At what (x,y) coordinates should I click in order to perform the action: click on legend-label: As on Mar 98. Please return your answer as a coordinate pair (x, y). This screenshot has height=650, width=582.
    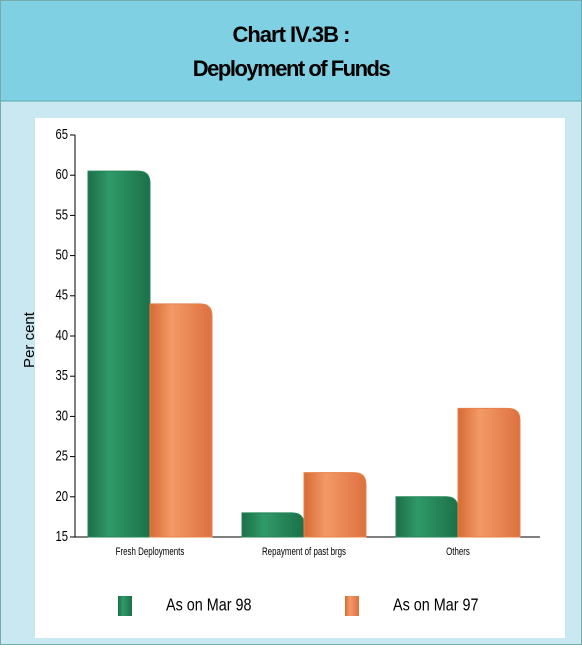
    Looking at the image, I should click on (209, 605).